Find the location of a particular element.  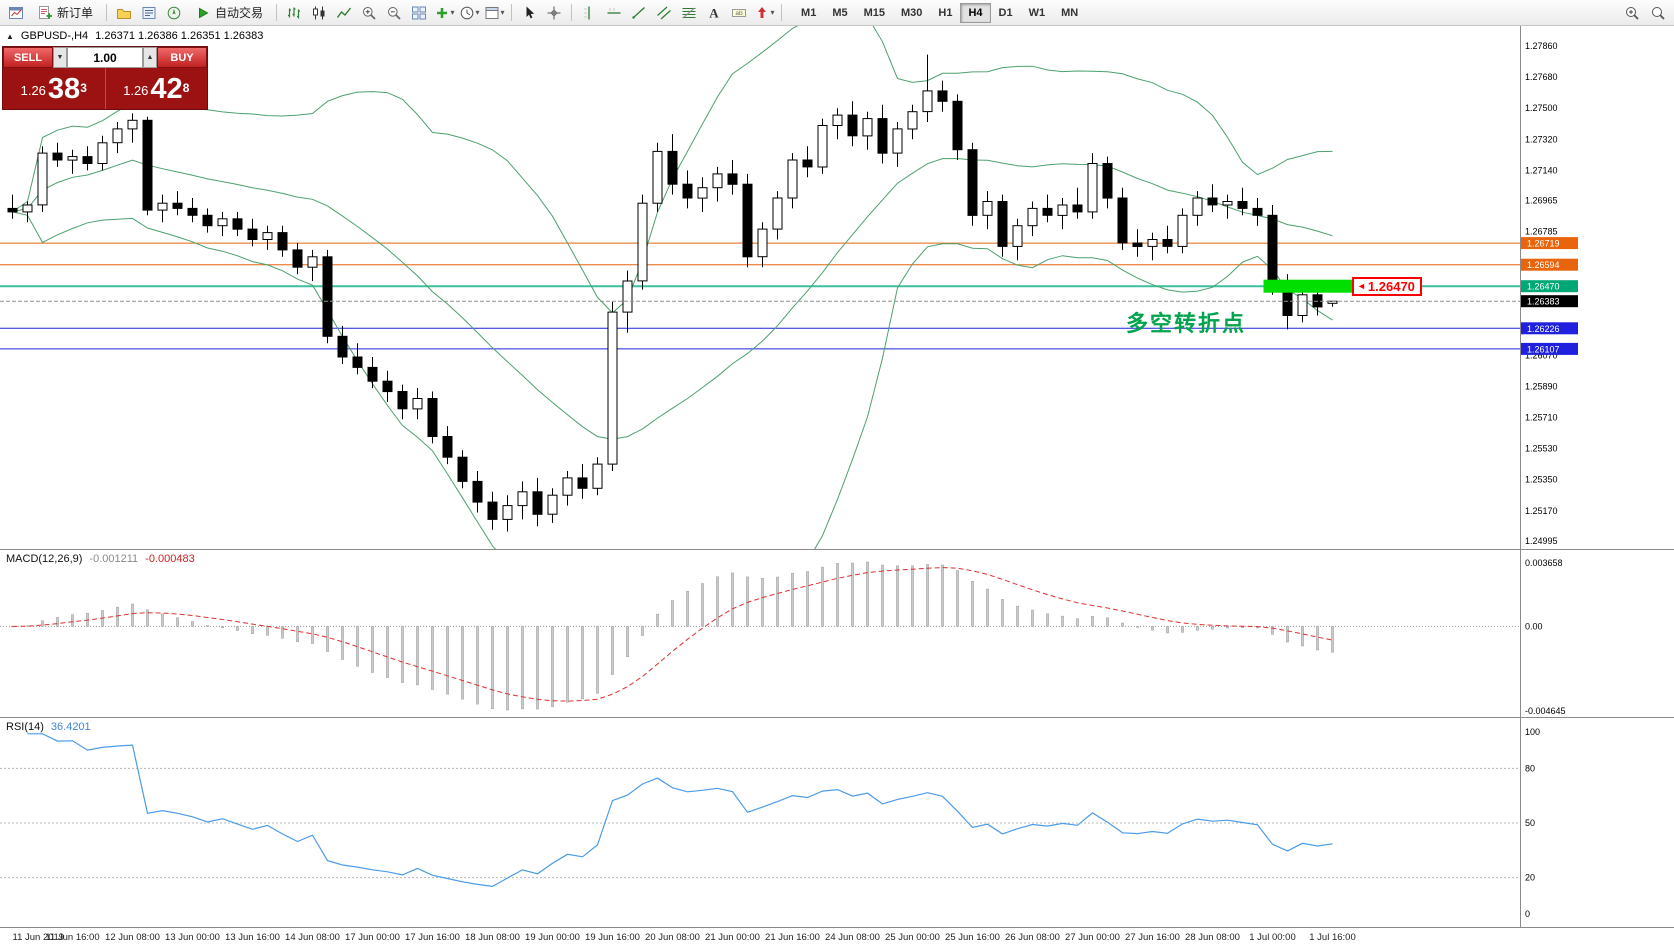

profiles-icon is located at coordinates (124, 13).